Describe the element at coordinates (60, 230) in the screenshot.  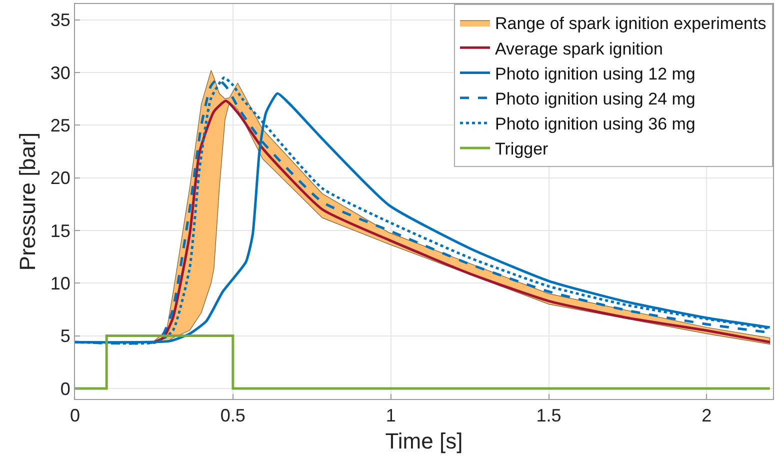
I see `y-tick-label: 15` at that location.